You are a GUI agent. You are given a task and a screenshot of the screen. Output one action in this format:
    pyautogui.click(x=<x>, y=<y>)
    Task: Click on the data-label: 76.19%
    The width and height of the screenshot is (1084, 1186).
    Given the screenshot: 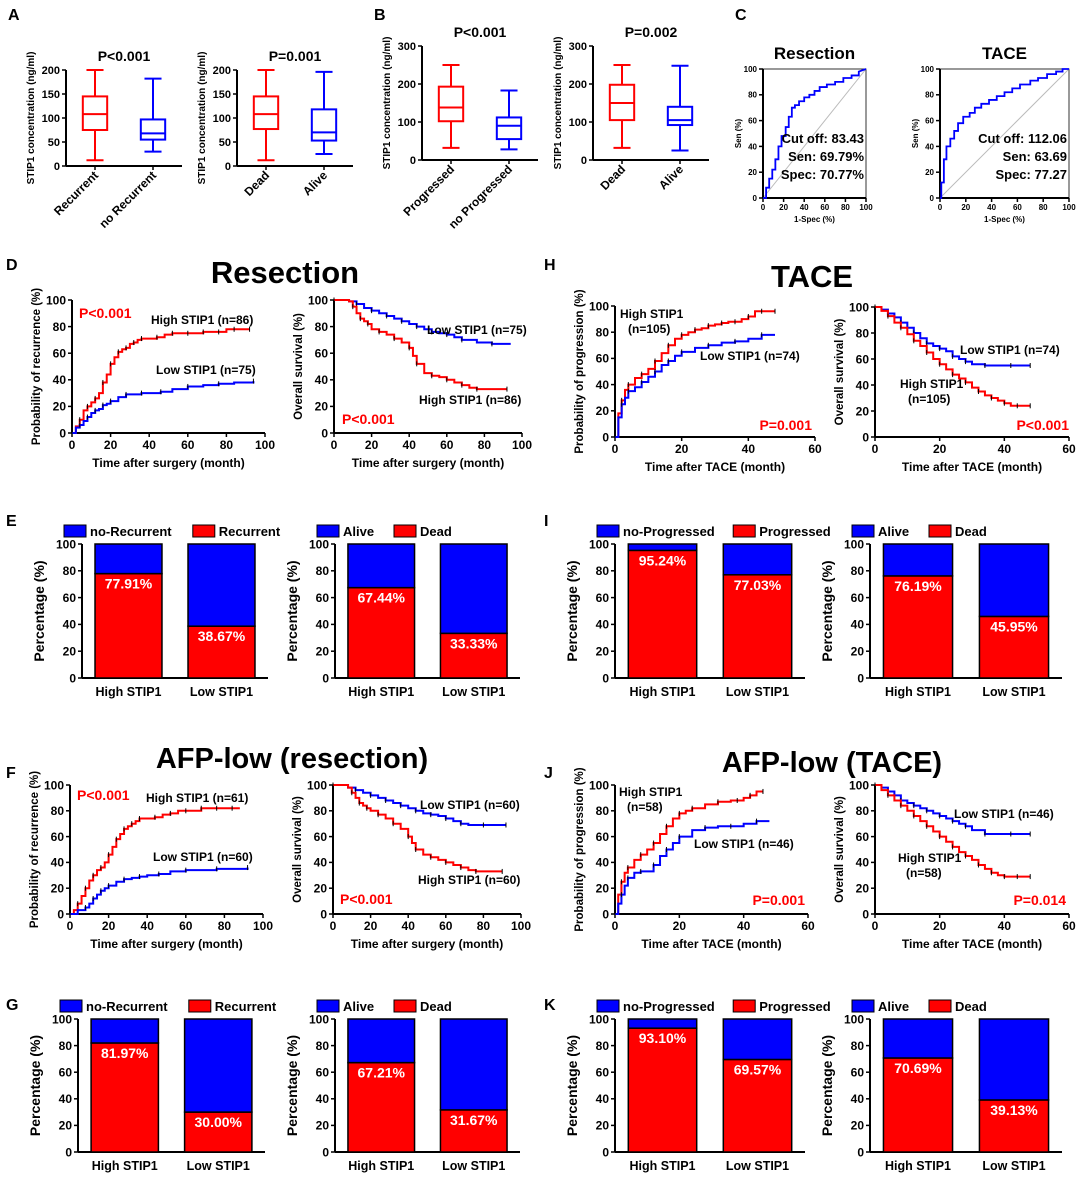 What is the action you would take?
    pyautogui.click(x=918, y=586)
    